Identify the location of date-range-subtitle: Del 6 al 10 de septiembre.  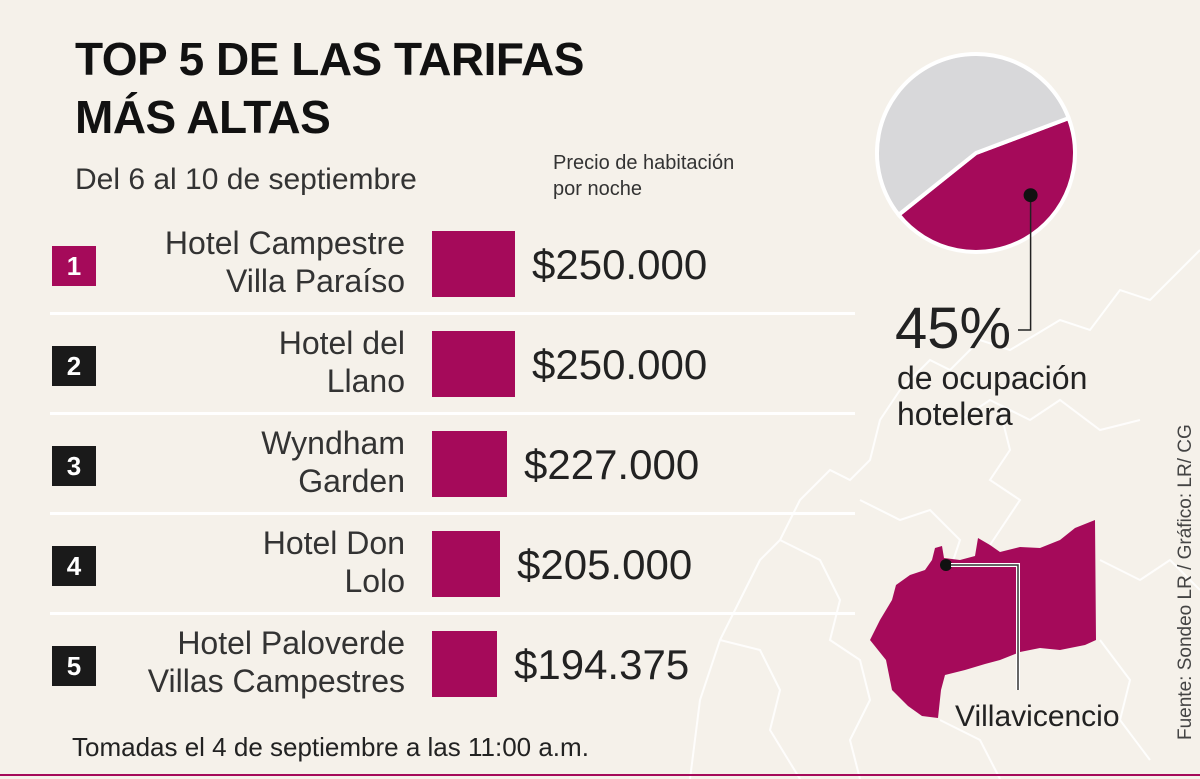
(246, 179).